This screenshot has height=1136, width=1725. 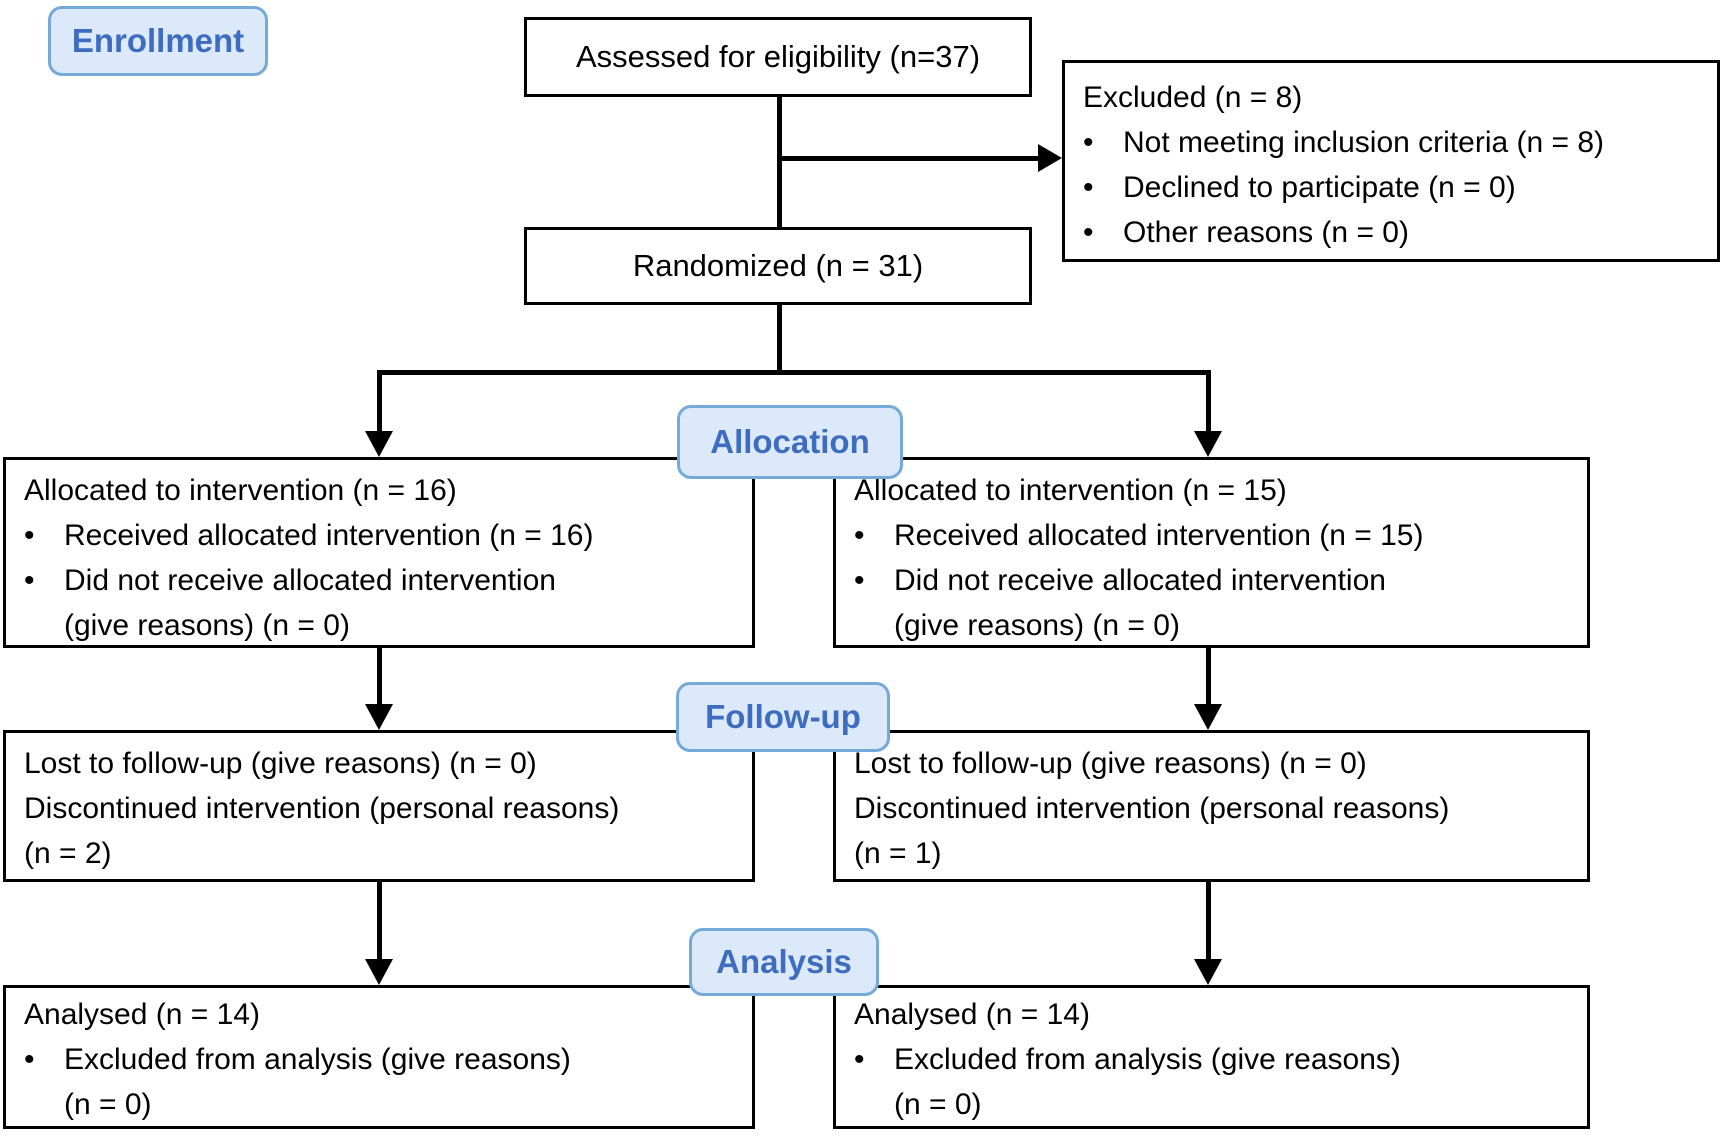 I want to click on box-line: (n = 1), so click(x=898, y=853).